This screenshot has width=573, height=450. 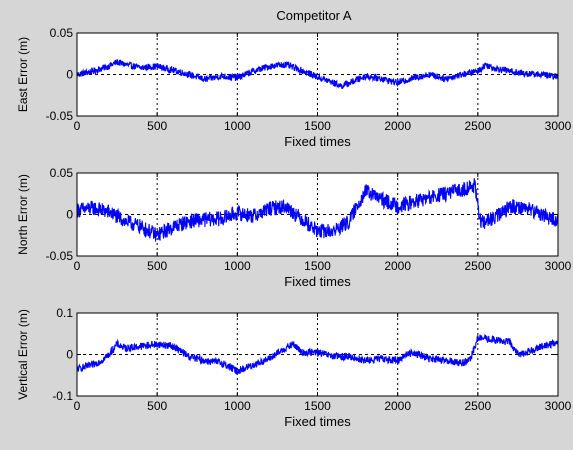 I want to click on y-axis-label: East Error (m), so click(x=23, y=74).